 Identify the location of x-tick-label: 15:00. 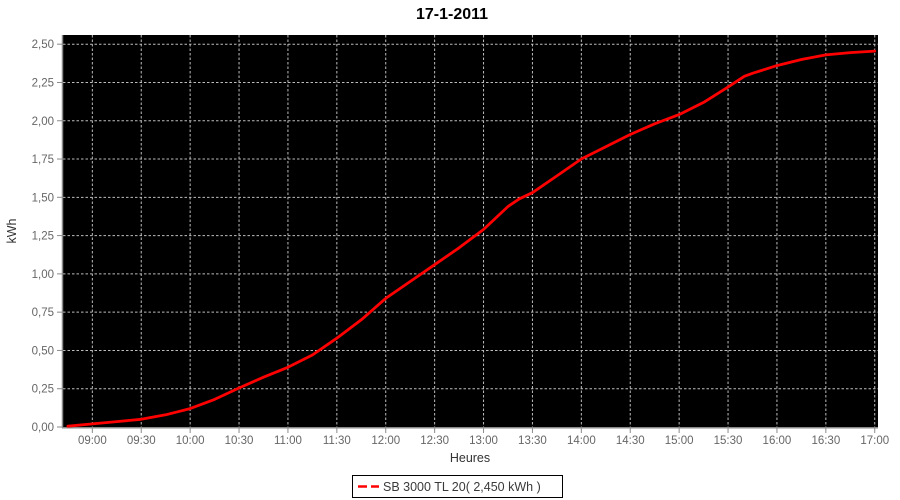
(679, 441).